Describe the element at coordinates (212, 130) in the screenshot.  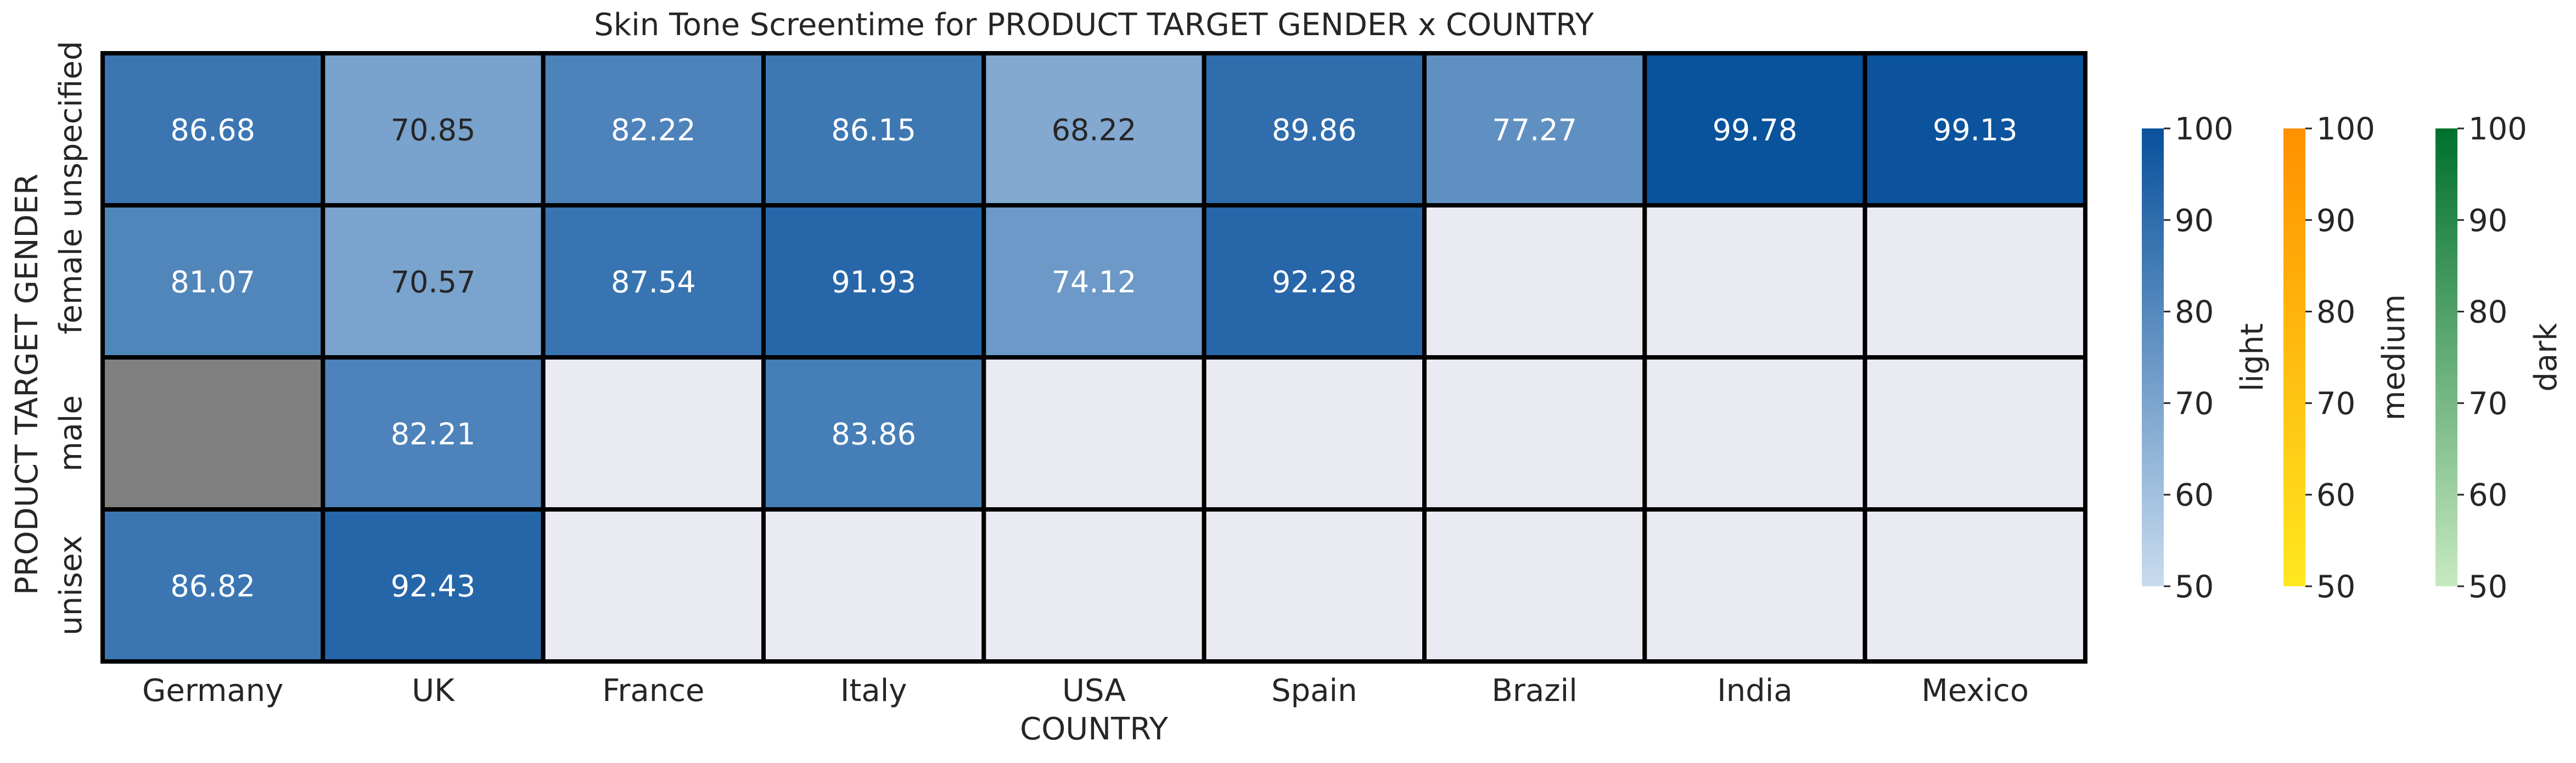
I see `cell-value-label: 86.68` at that location.